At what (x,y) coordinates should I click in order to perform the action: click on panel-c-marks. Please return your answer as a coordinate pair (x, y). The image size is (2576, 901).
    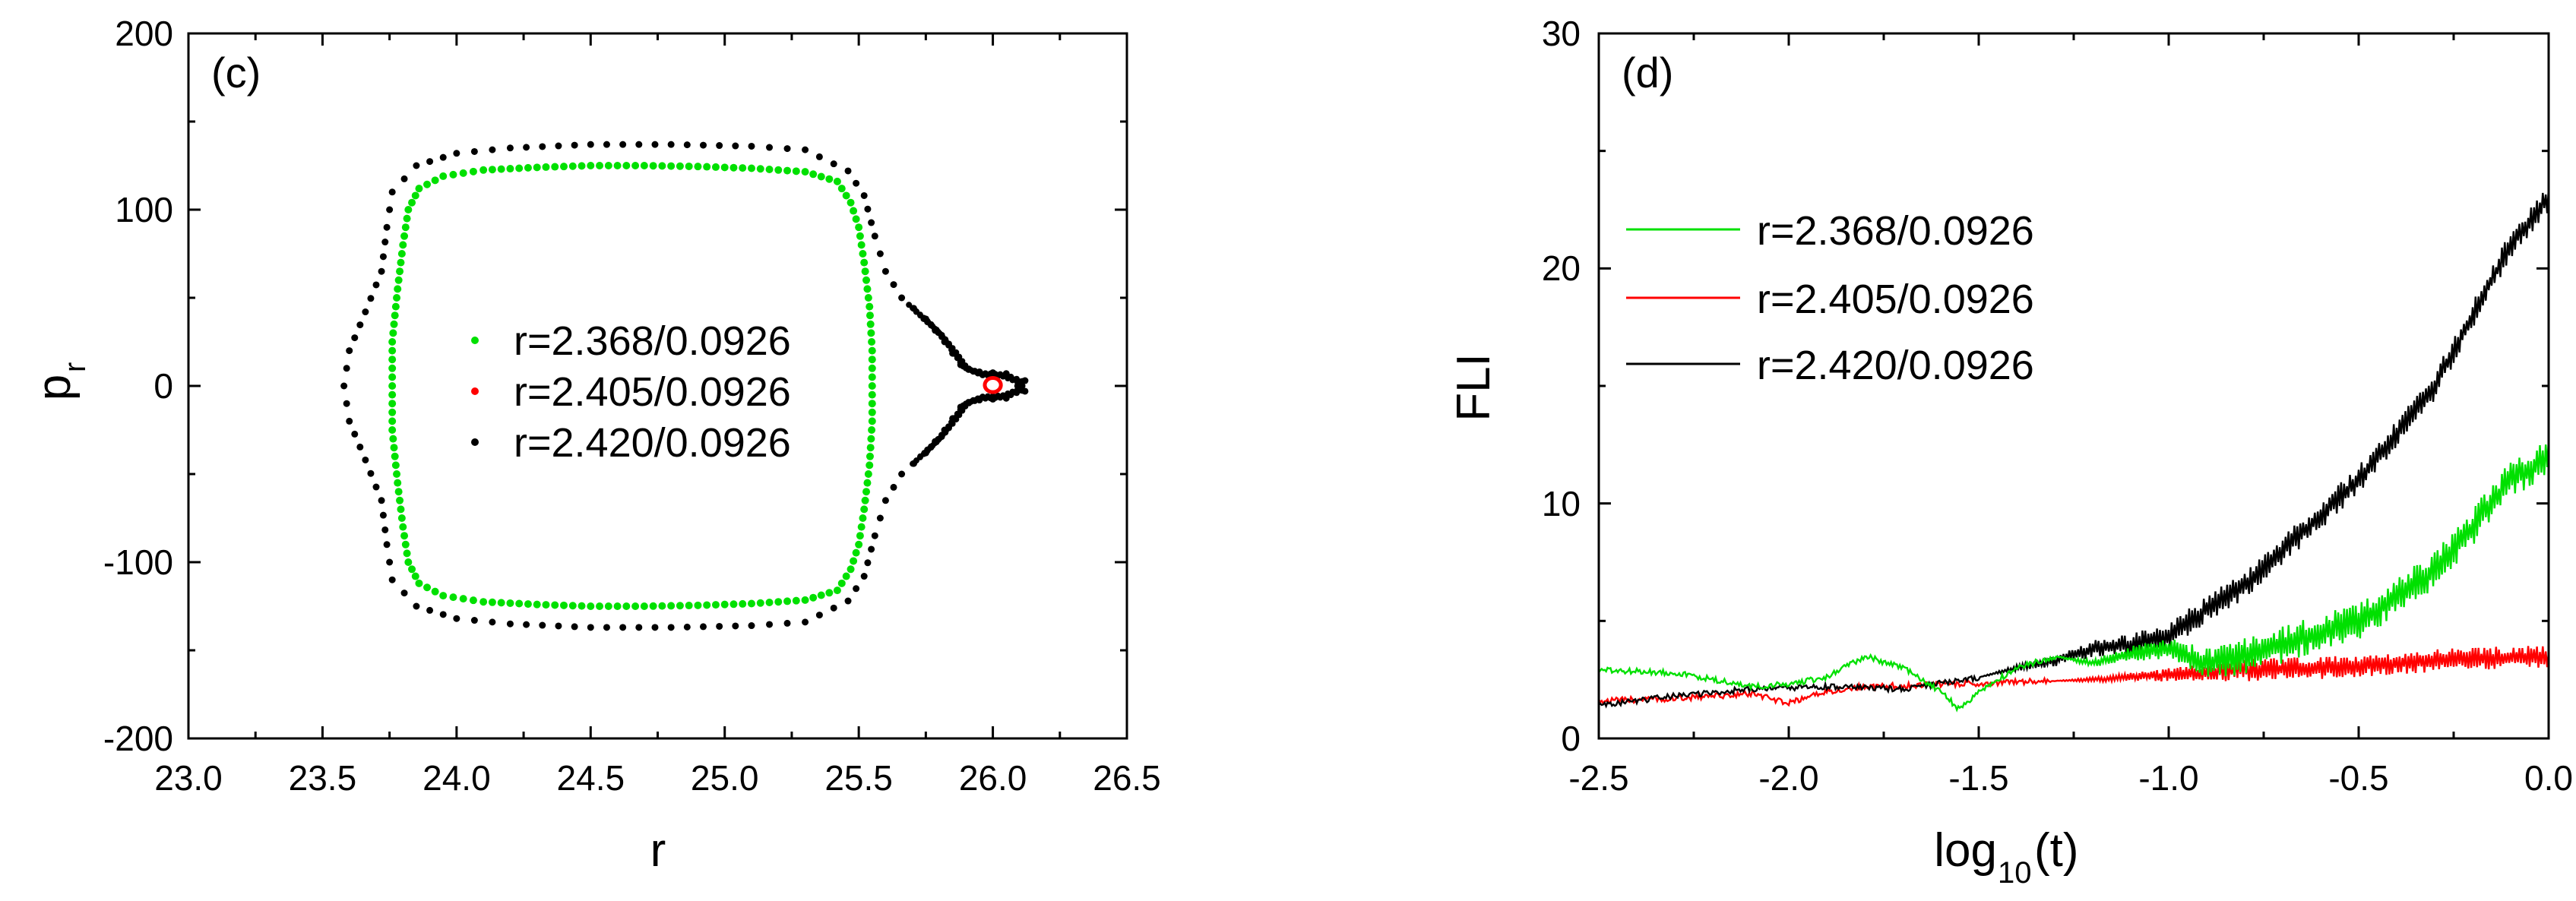
    Looking at the image, I should click on (684, 386).